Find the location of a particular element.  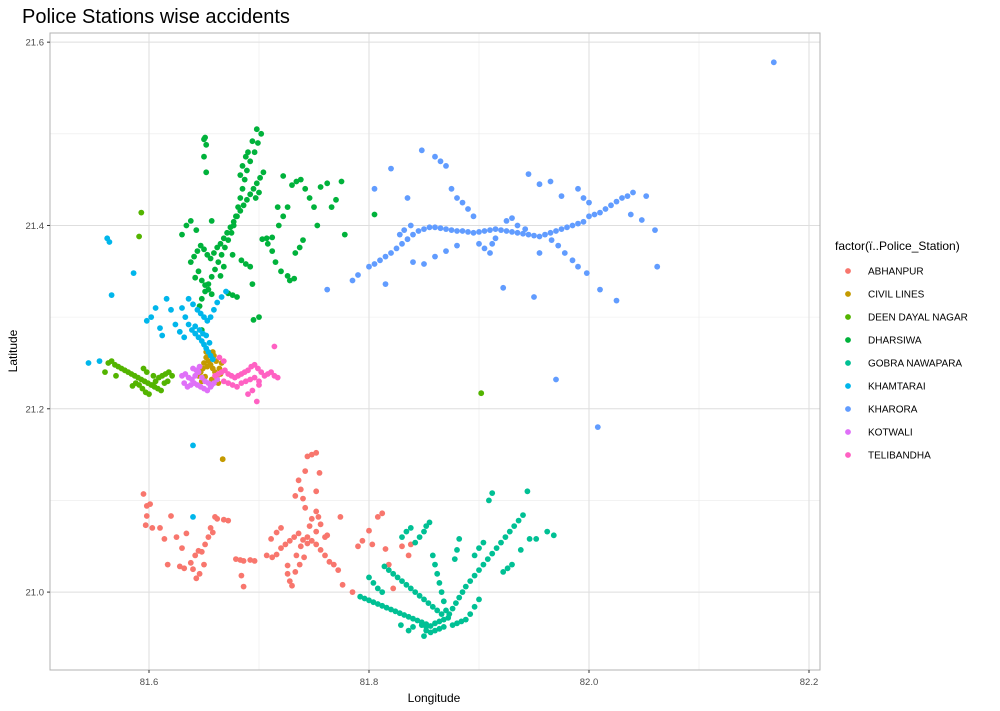

x-tick-label: 82.2 is located at coordinates (809, 682).